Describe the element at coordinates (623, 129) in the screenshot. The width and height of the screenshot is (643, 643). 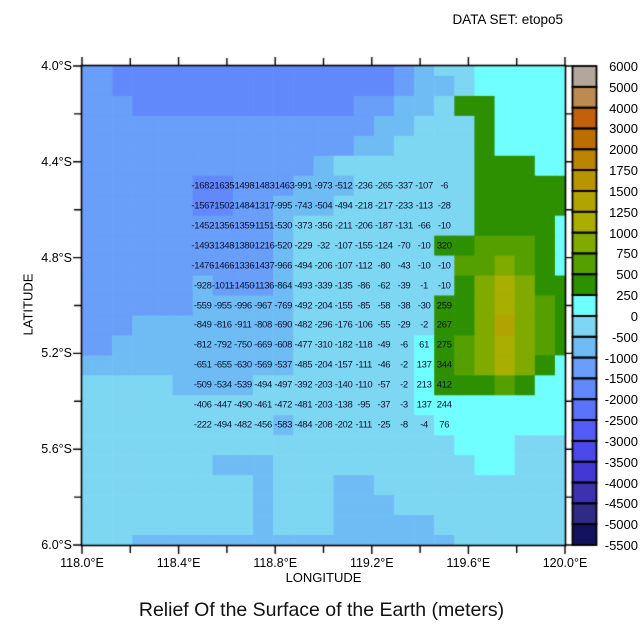
I see `colorbar-tick-label: 3000` at that location.